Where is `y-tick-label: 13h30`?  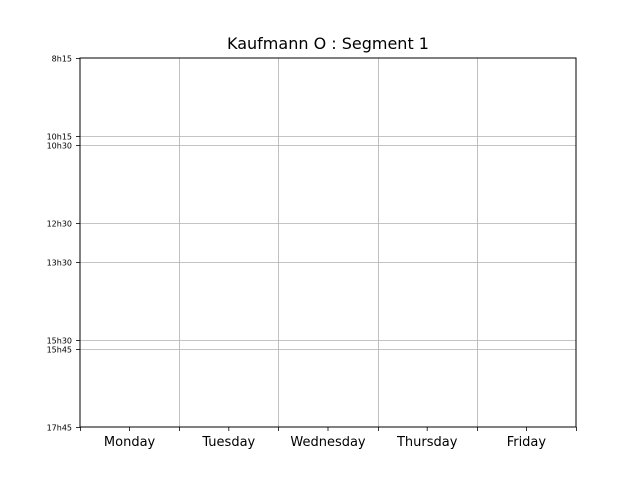
y-tick-label: 13h30 is located at coordinates (59, 263).